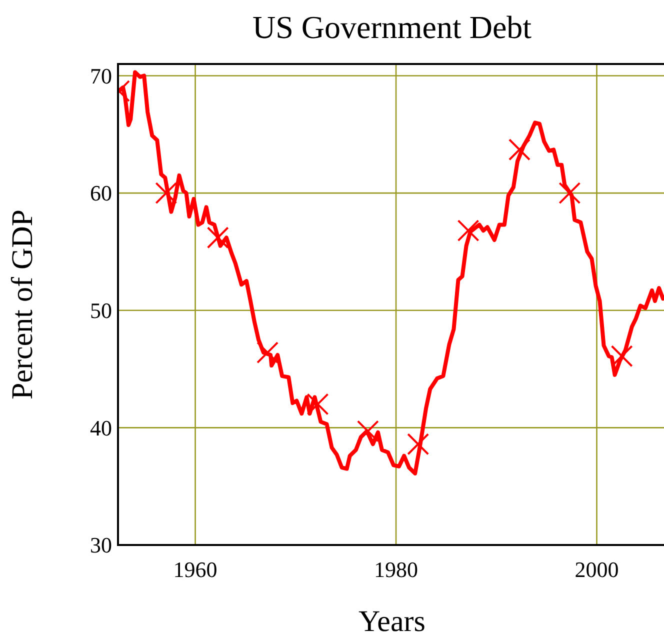 The image size is (664, 637). Describe the element at coordinates (396, 569) in the screenshot. I see `x-tick-label: 1980` at that location.